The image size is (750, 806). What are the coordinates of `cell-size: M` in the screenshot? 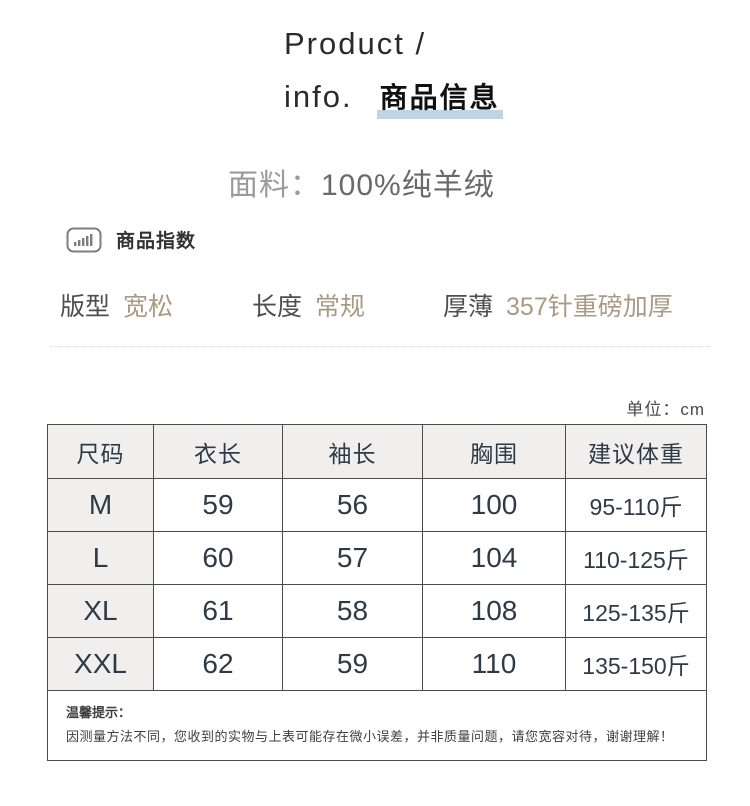 It's located at (100, 505).